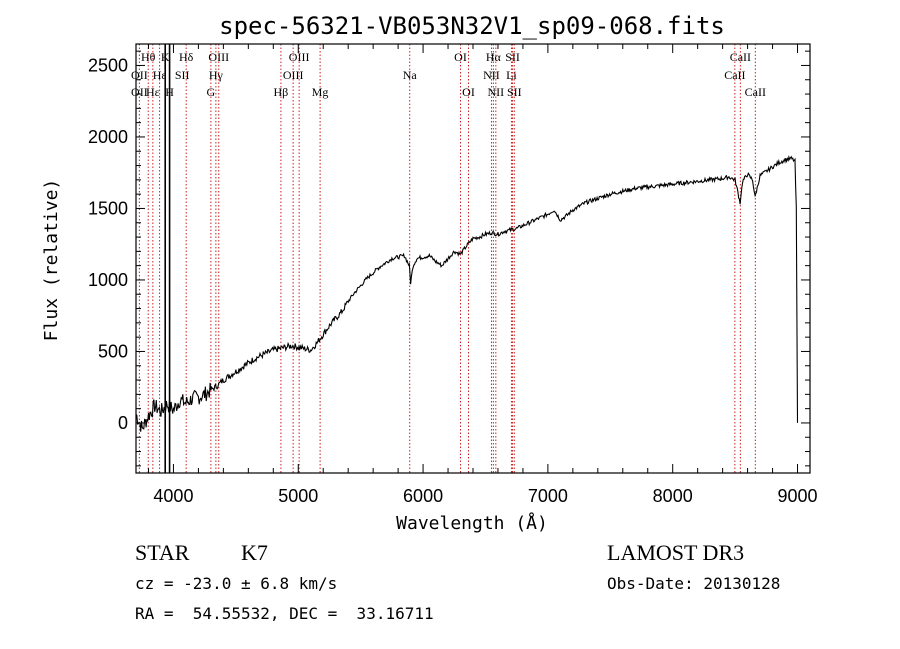 Image resolution: width=900 pixels, height=649 pixels. I want to click on subclass: K7, so click(254, 552).